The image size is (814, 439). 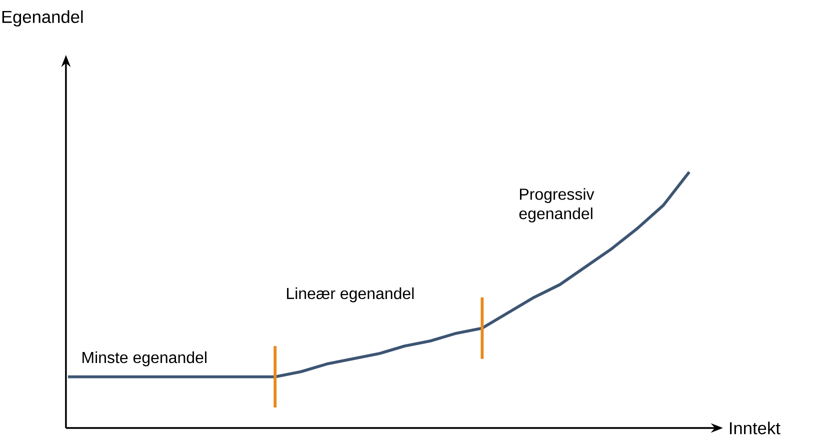 I want to click on annotation: Lineær egenandel, so click(x=350, y=294).